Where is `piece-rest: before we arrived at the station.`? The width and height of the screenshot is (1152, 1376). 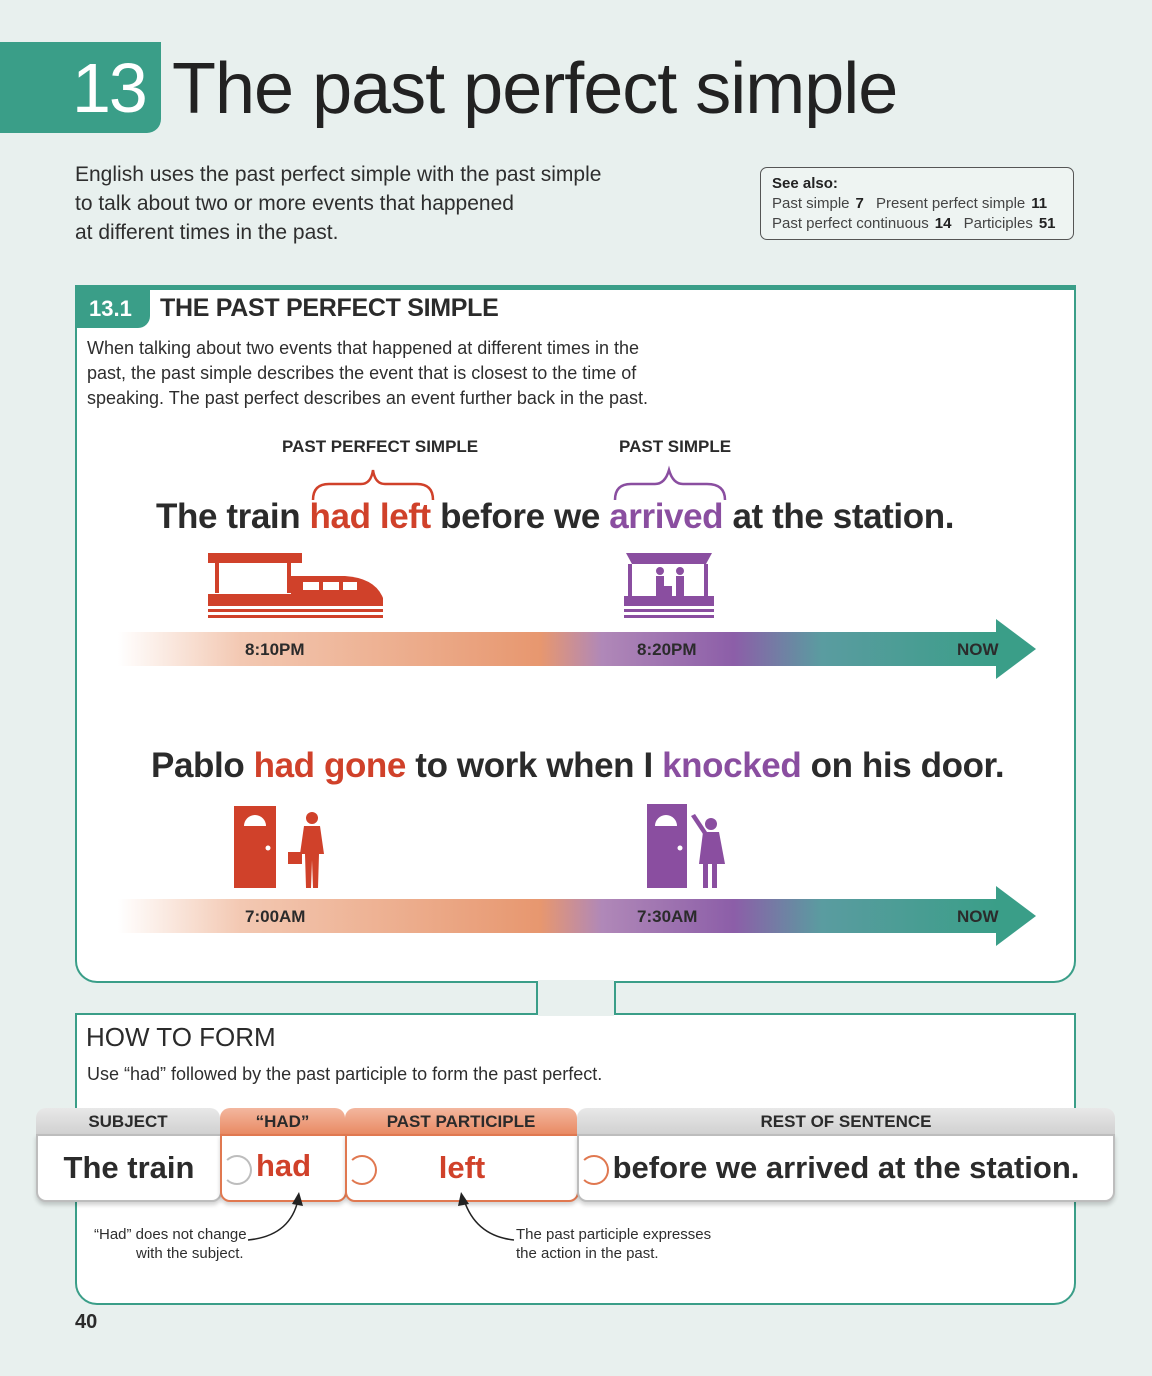
piece-rest: before we arrived at the station. is located at coordinates (846, 1168).